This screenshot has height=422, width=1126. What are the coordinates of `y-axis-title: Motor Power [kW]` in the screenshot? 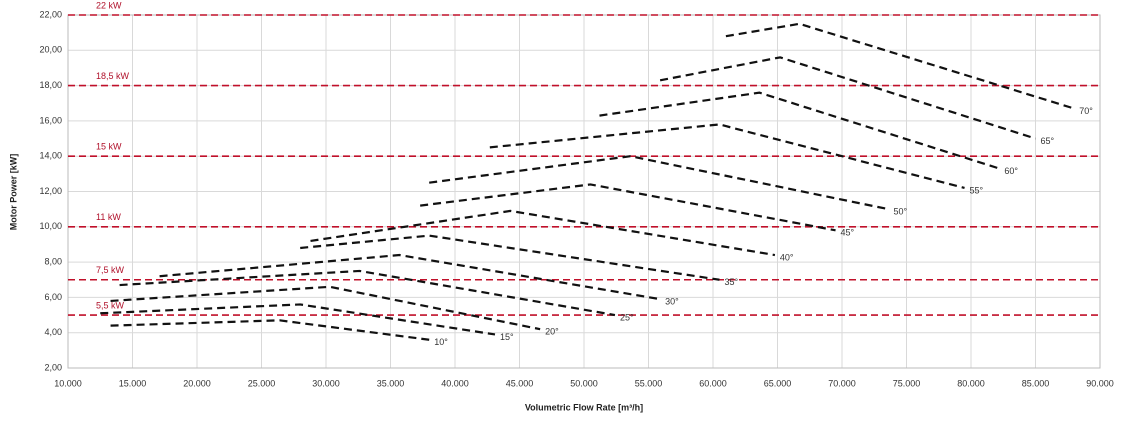 It's located at (13, 192).